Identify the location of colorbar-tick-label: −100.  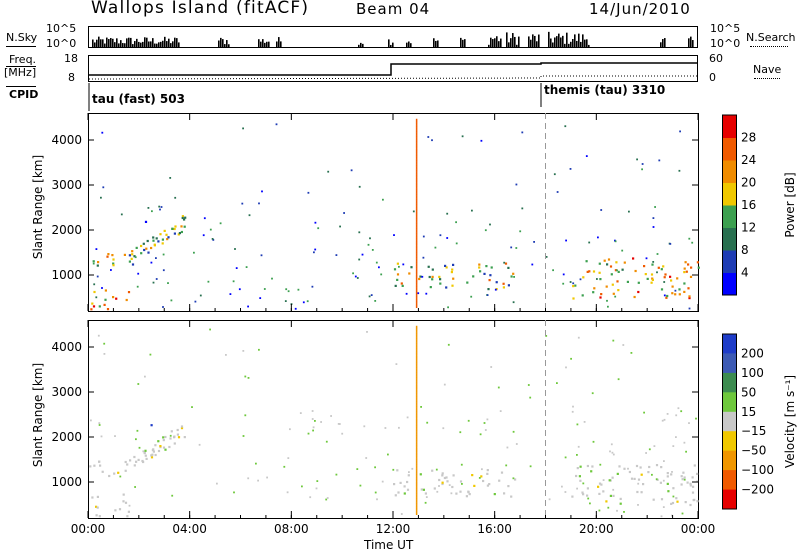
(757, 470).